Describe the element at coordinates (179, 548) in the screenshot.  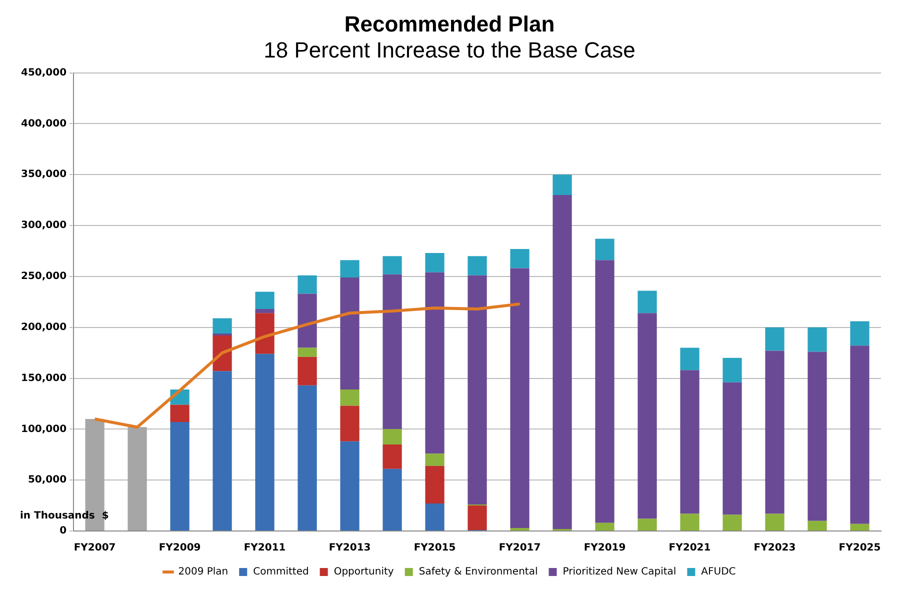
I see `x-tick-label: FY2009` at that location.